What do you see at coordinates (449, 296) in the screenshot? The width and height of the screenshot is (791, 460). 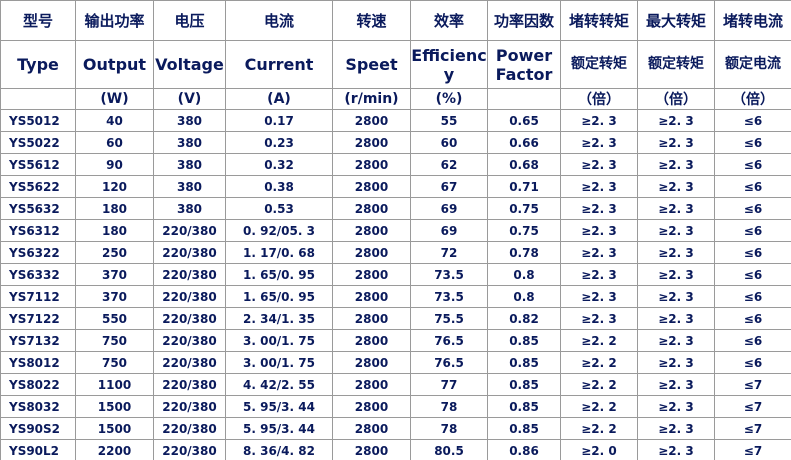 I see `data-cell: 73.5` at bounding box center [449, 296].